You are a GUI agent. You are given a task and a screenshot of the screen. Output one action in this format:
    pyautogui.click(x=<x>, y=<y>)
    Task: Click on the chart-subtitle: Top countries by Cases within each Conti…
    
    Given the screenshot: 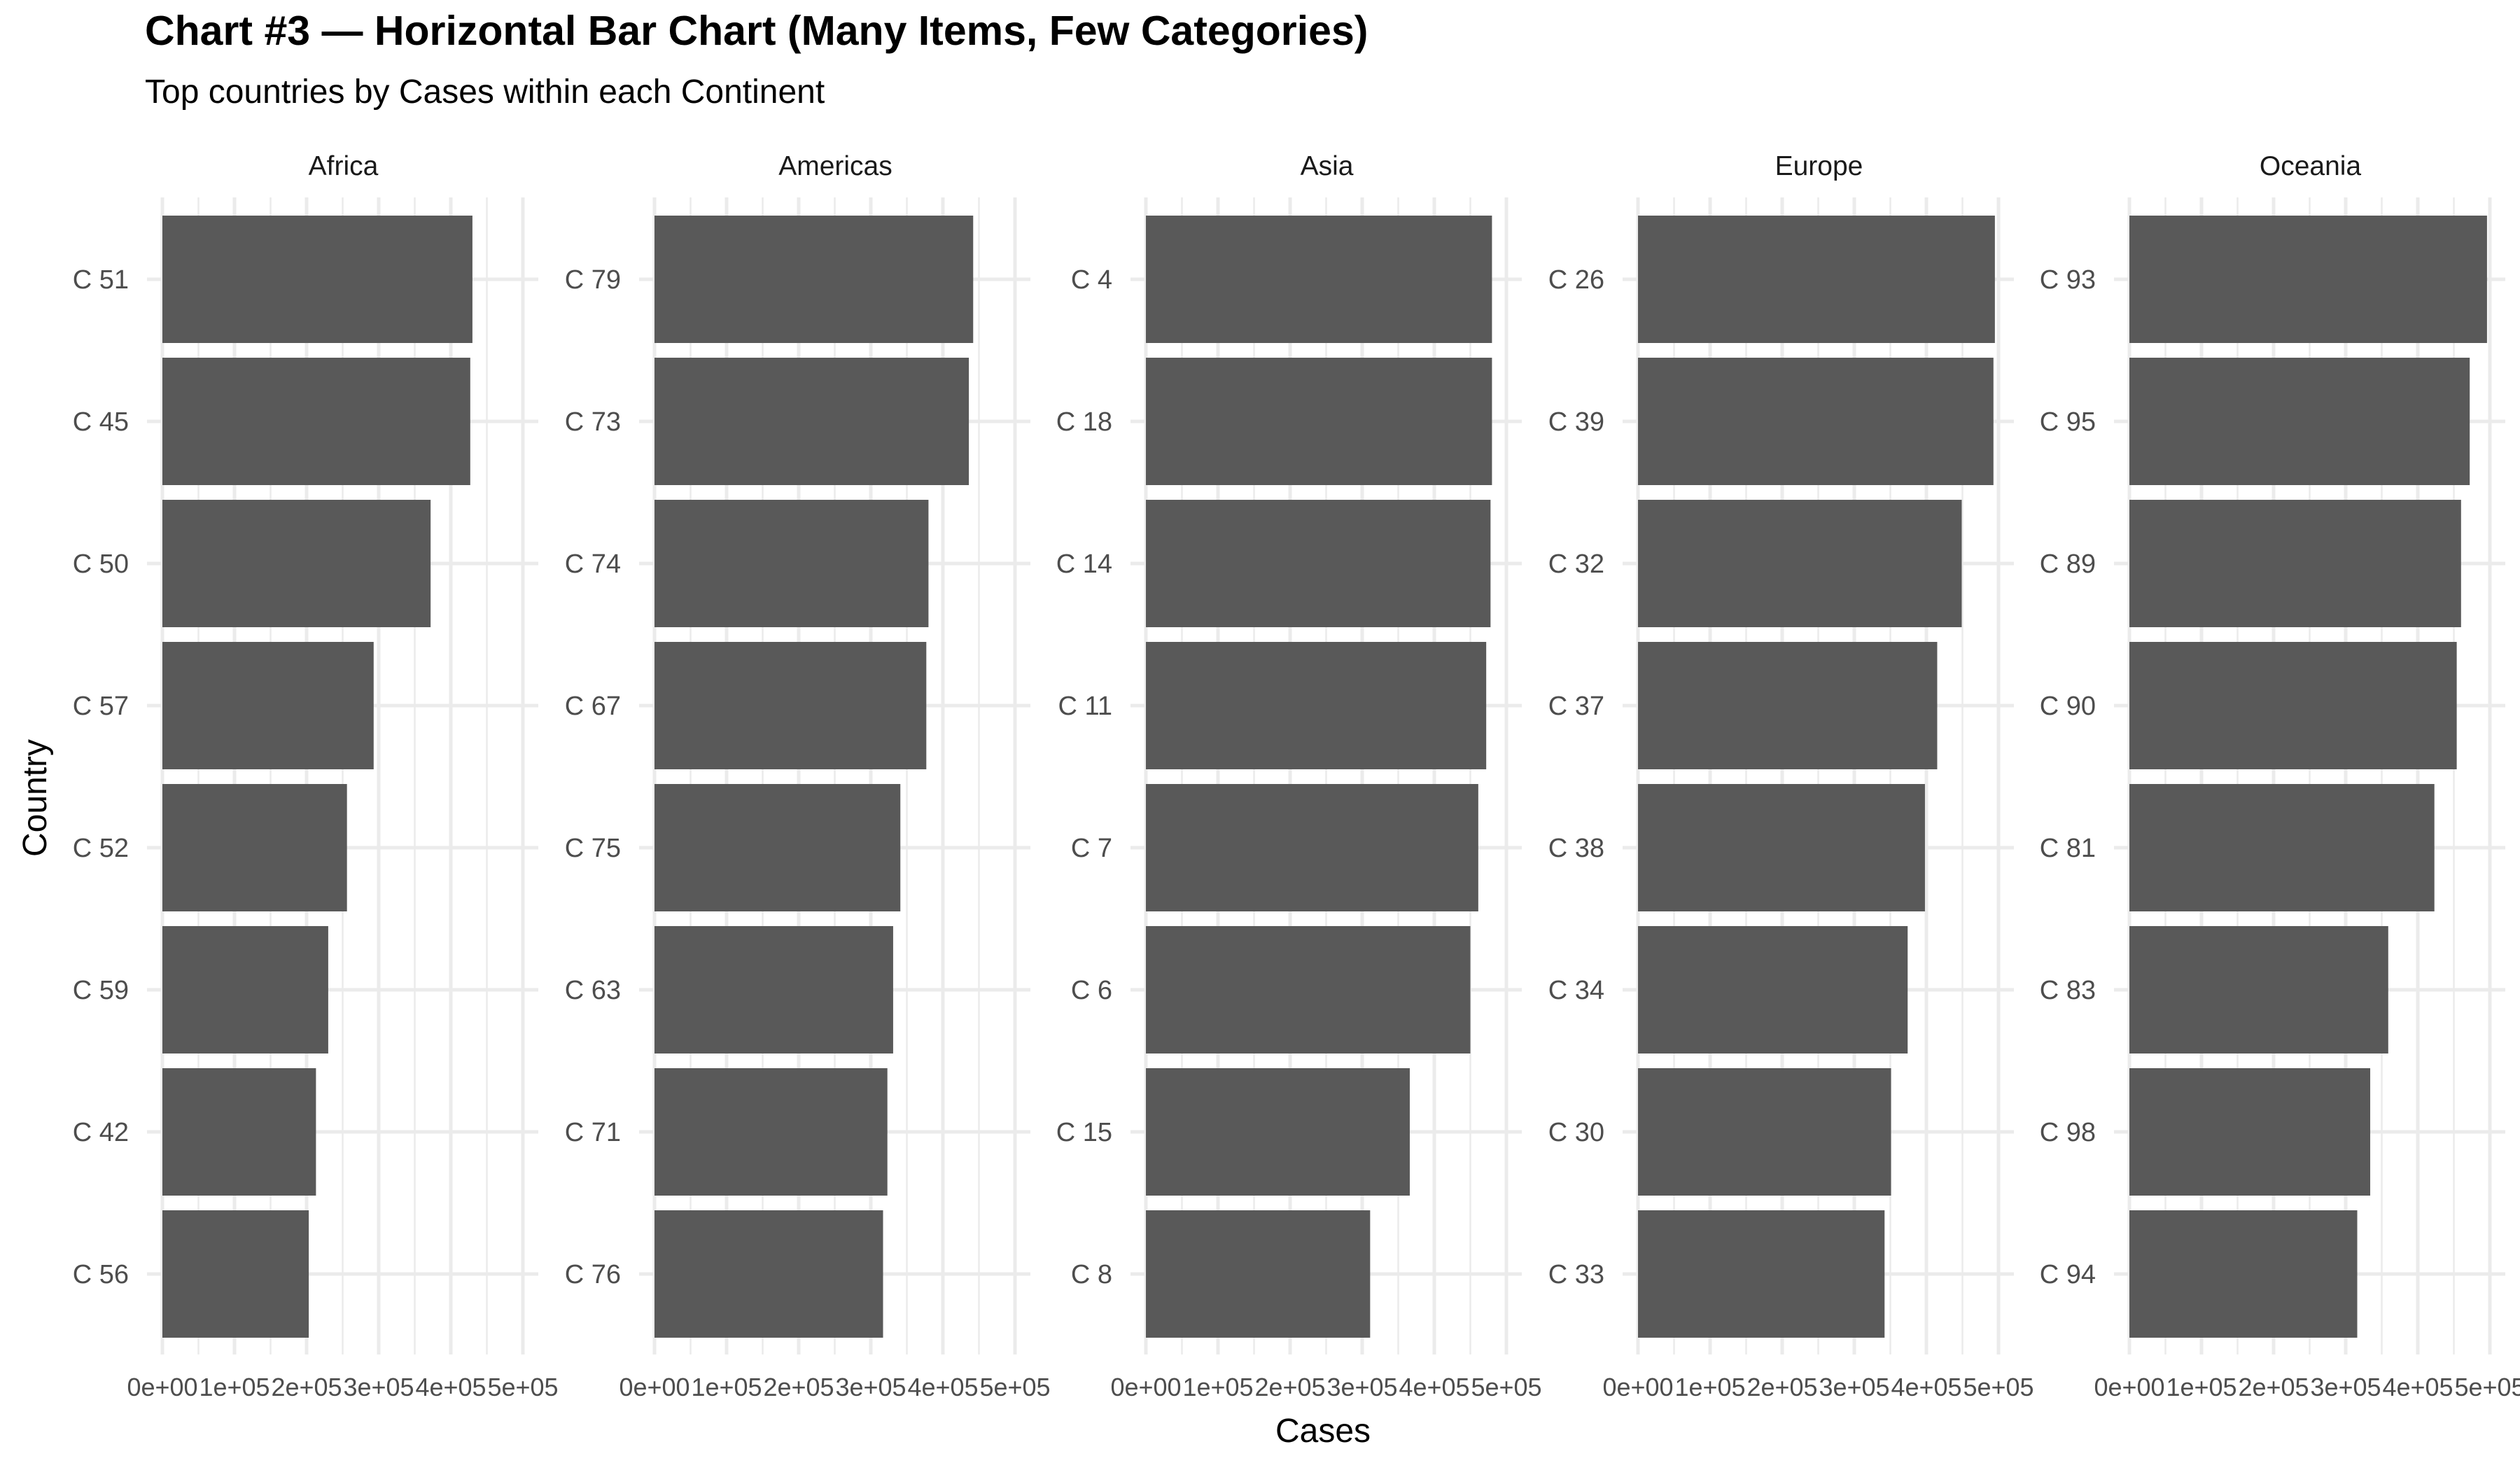 What is the action you would take?
    pyautogui.click(x=485, y=92)
    